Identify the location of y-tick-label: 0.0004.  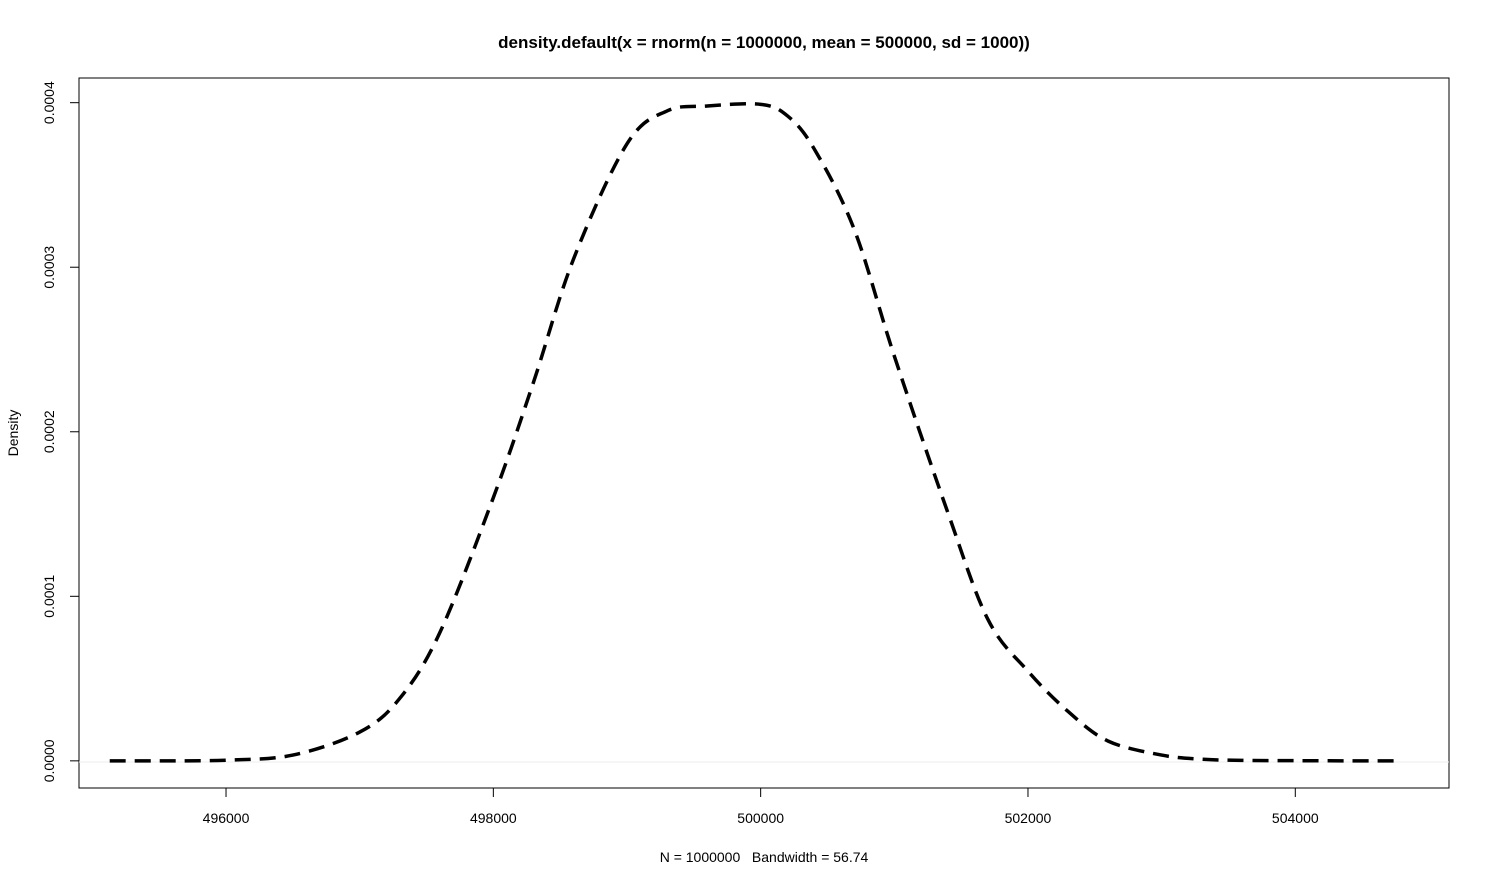
(49, 102).